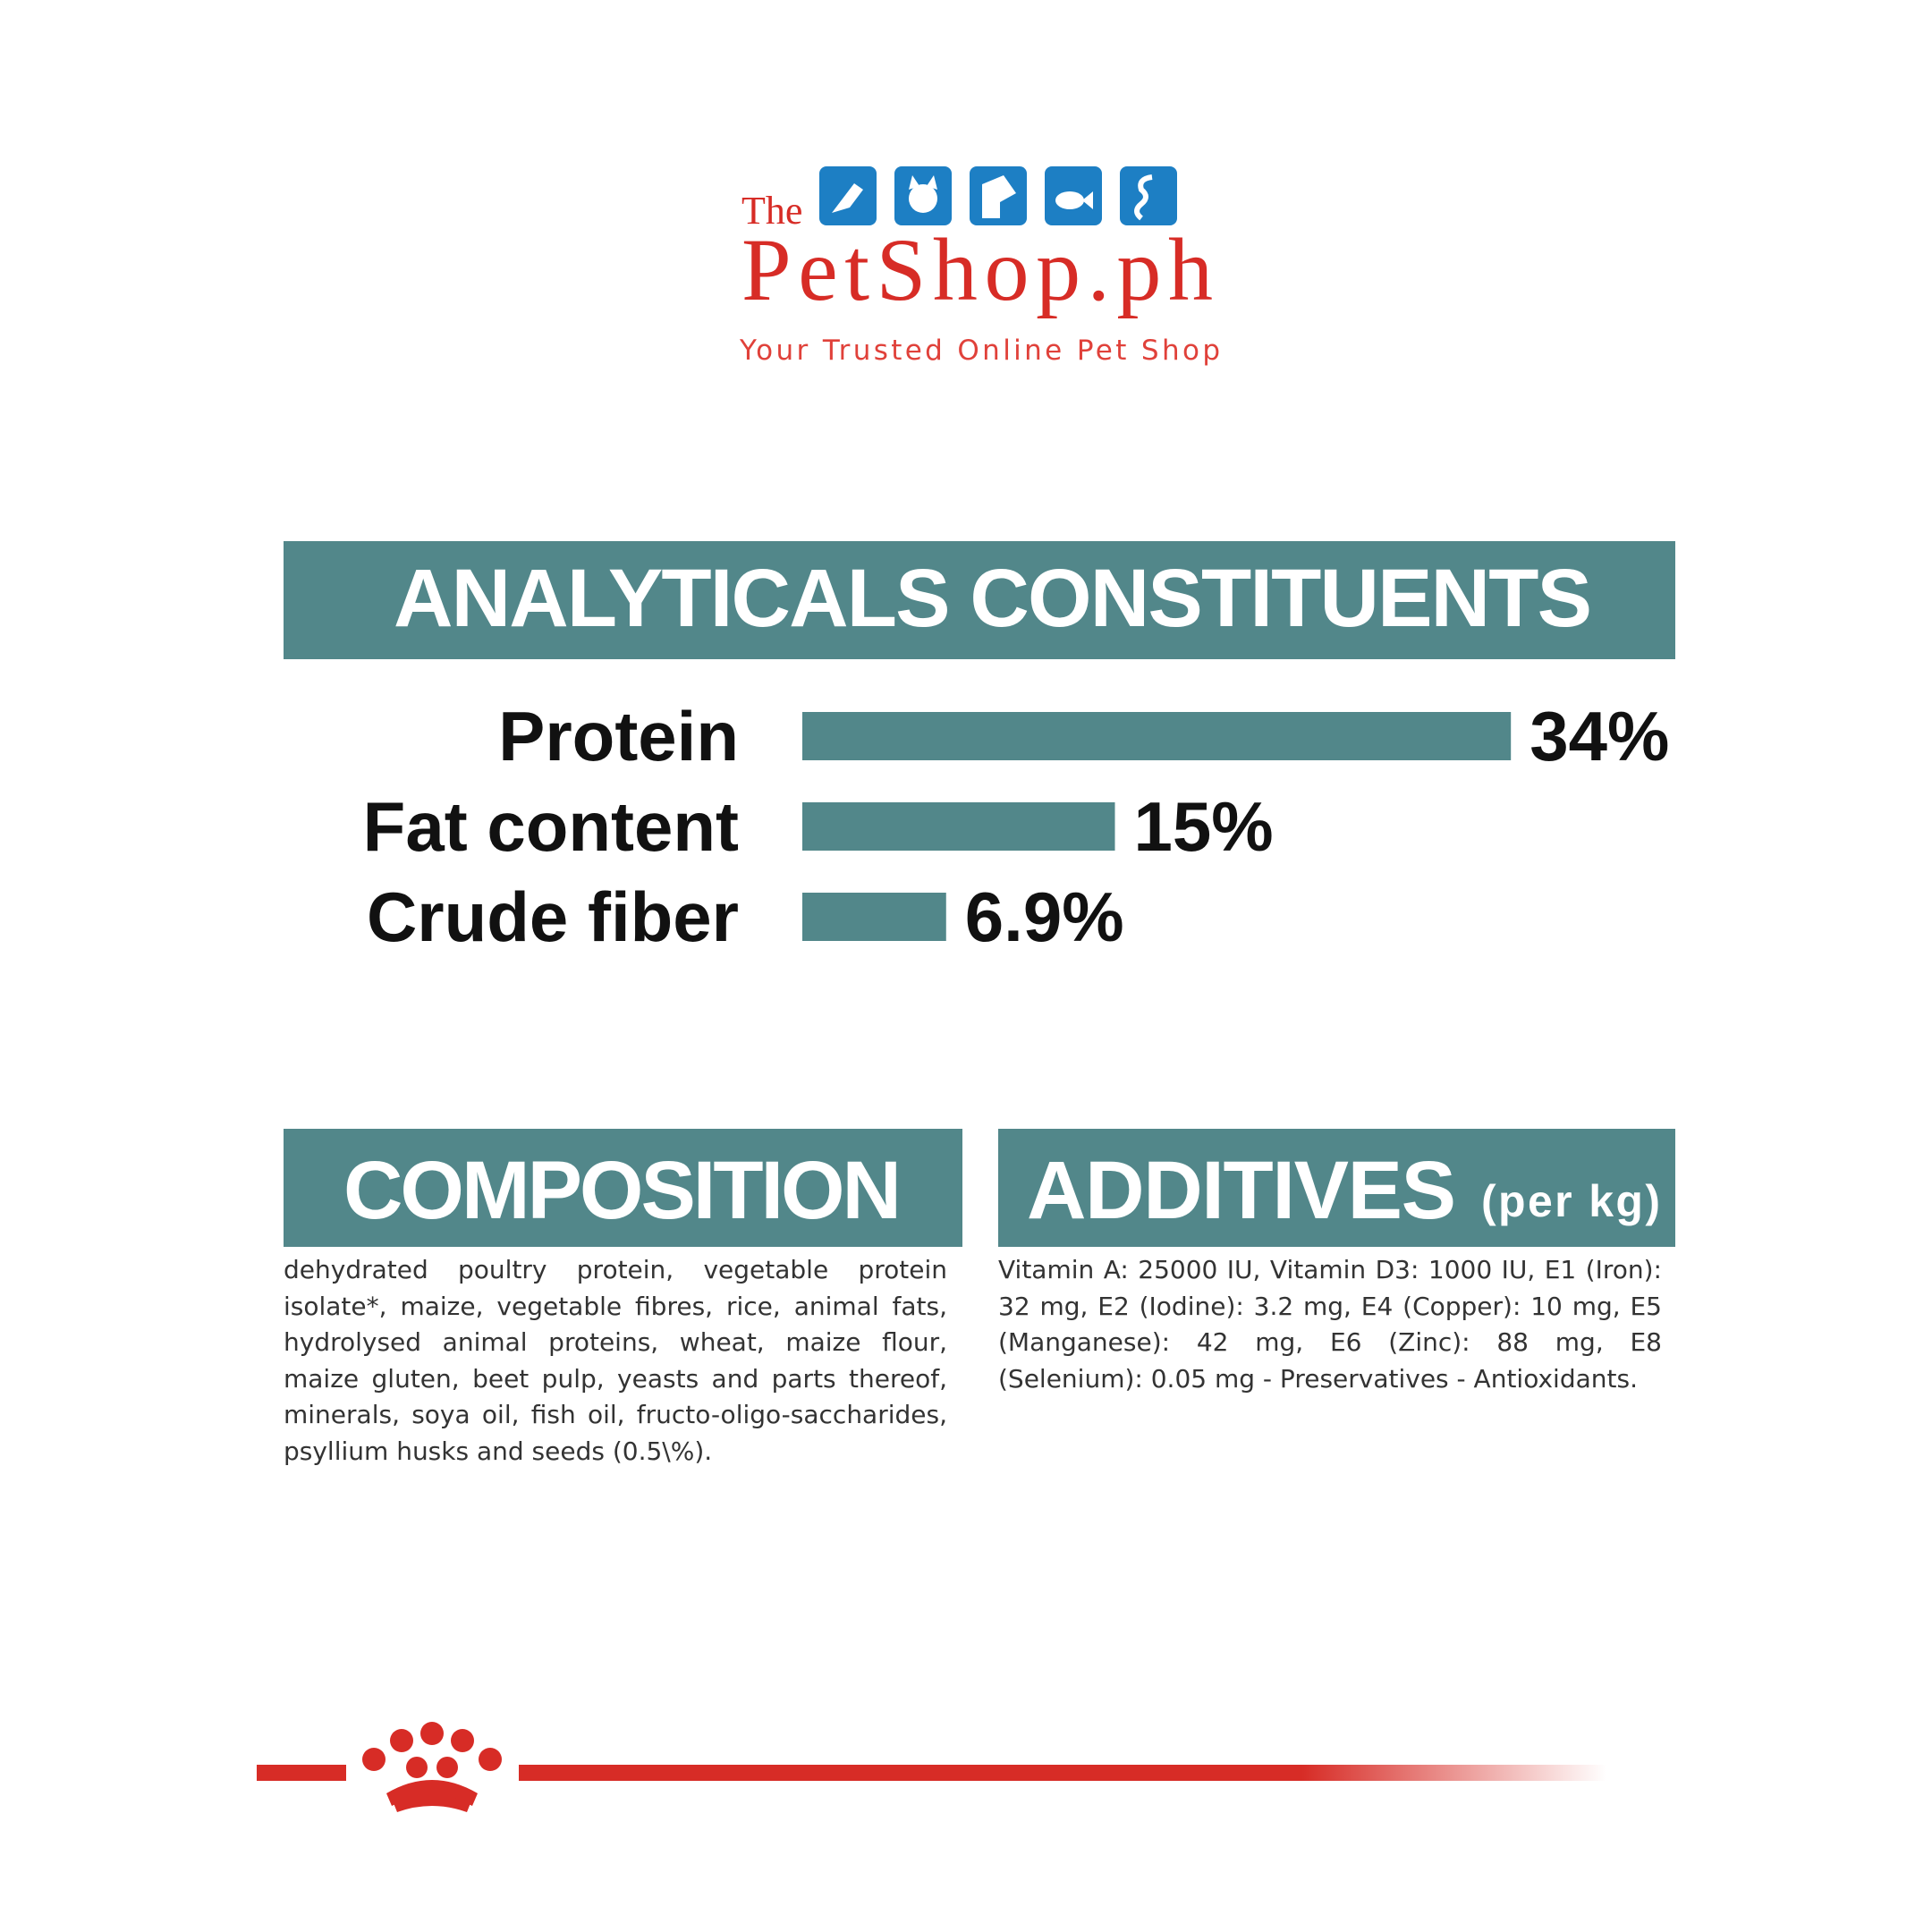  What do you see at coordinates (1570, 1201) in the screenshot?
I see `additives-unit: (per kg)` at bounding box center [1570, 1201].